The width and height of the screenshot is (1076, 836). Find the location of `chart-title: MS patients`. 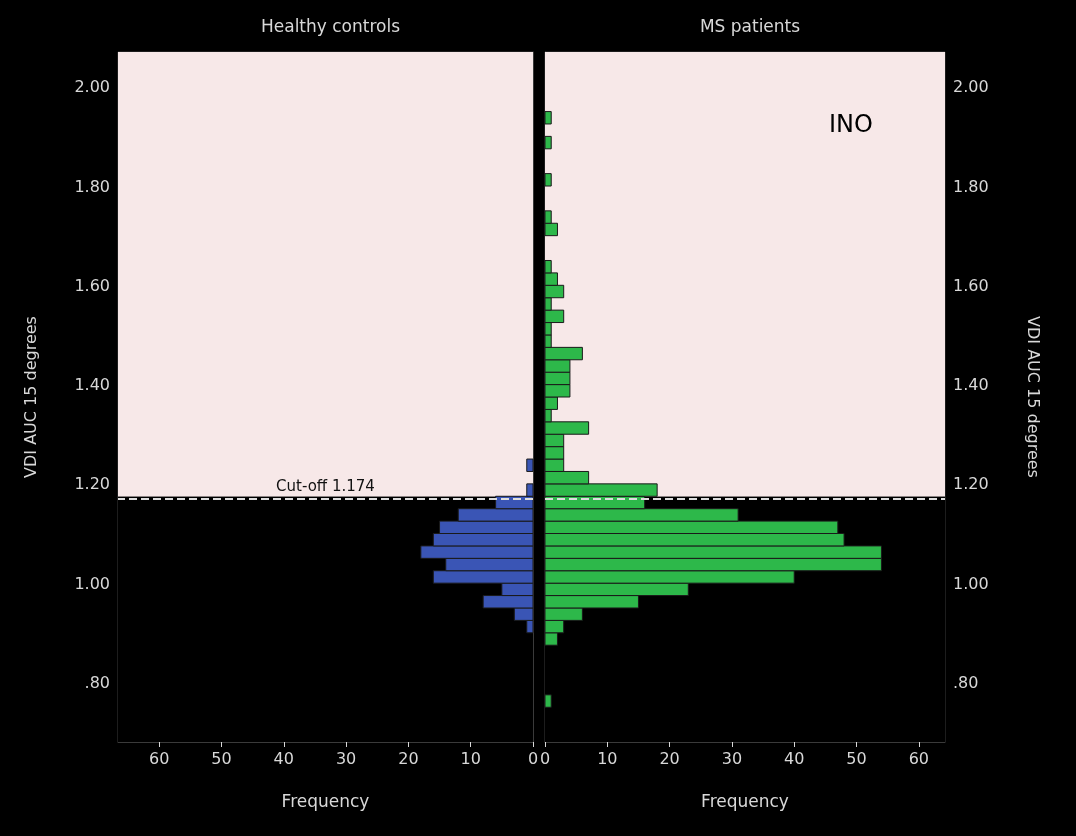

chart-title: MS patients is located at coordinates (750, 25).